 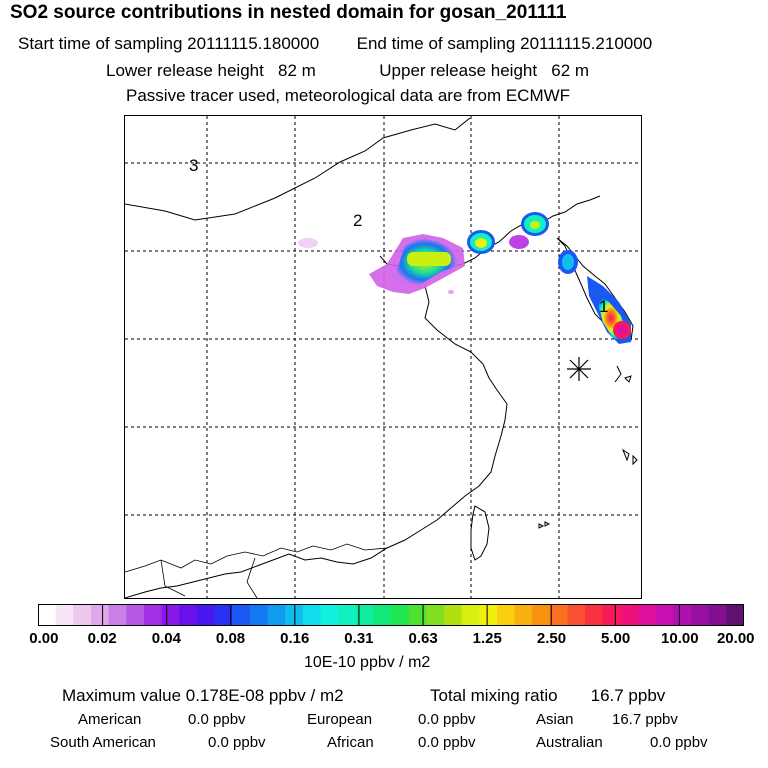 I want to click on region-value-american: 0.0 ppbv, so click(x=217, y=719).